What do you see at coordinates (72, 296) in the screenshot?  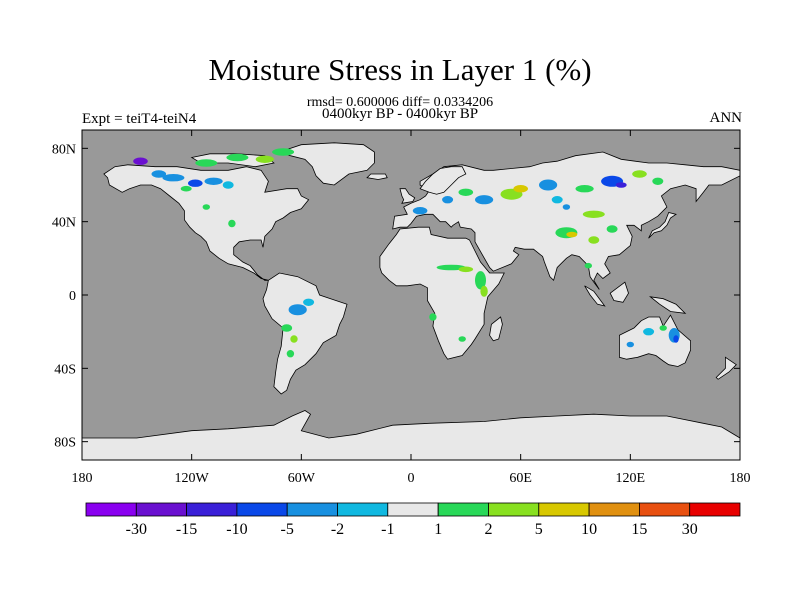 I see `lat-tick-label: 0` at bounding box center [72, 296].